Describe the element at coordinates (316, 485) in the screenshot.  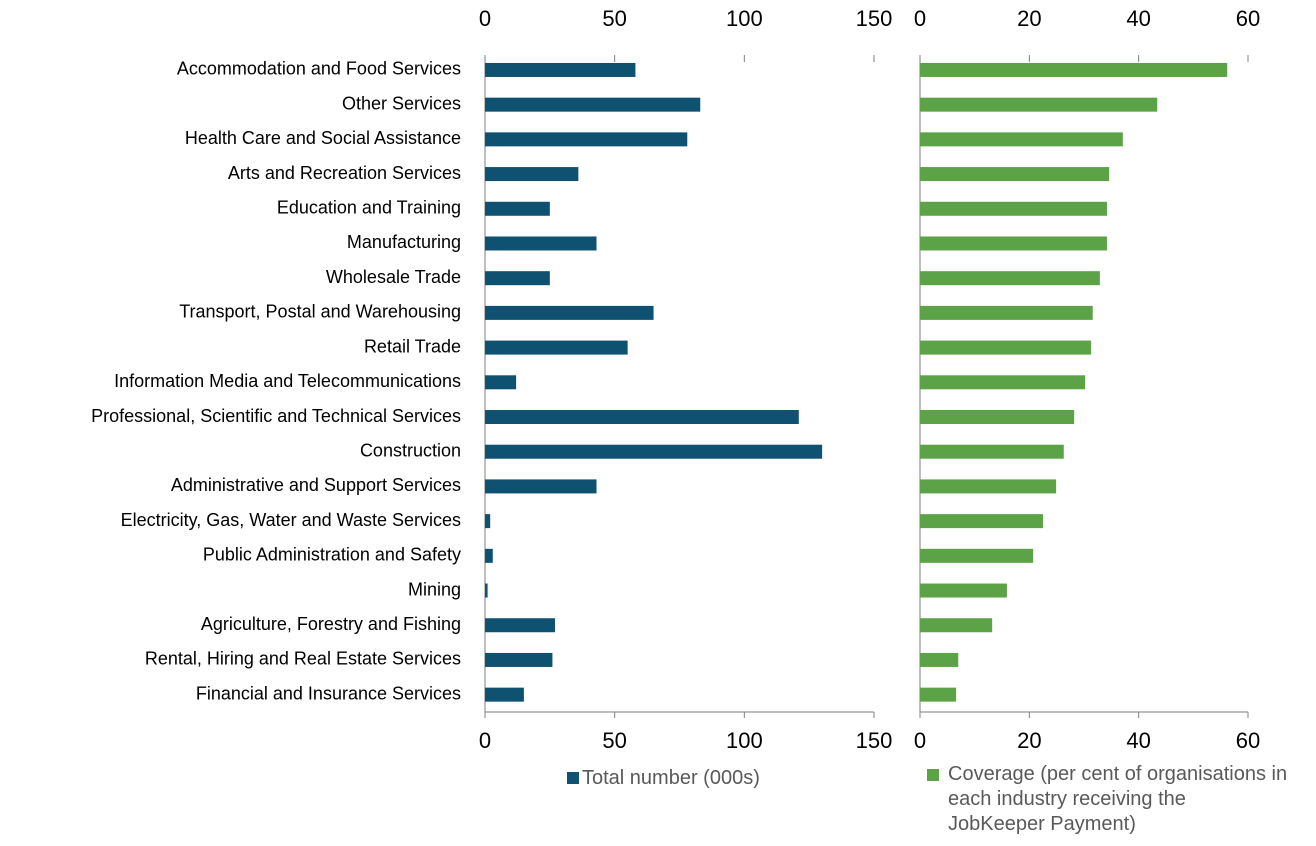
I see `category-label: Administrative and Support Services` at that location.